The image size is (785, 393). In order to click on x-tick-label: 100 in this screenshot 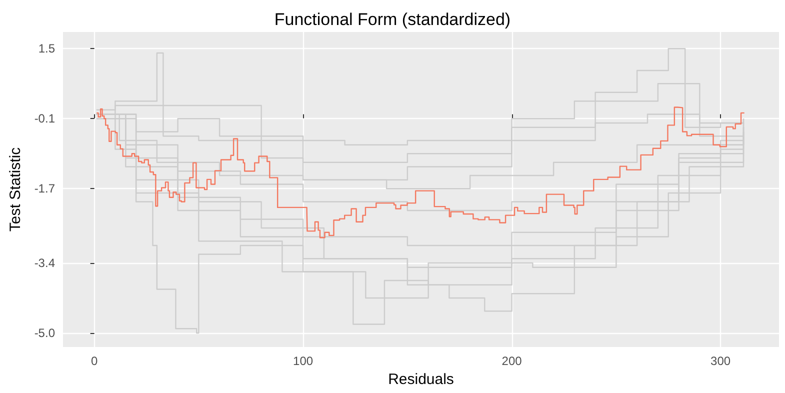, I will do `click(303, 361)`.